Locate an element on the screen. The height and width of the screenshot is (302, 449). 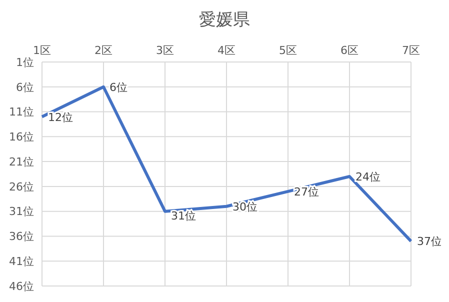
x-tick-label: 2区 is located at coordinates (103, 50).